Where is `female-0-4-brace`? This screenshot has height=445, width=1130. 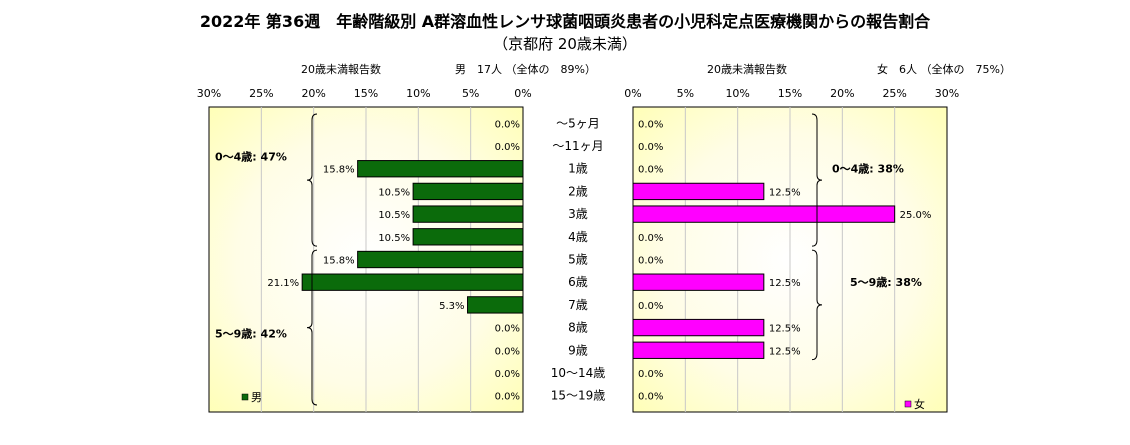 female-0-4-brace is located at coordinates (817, 180).